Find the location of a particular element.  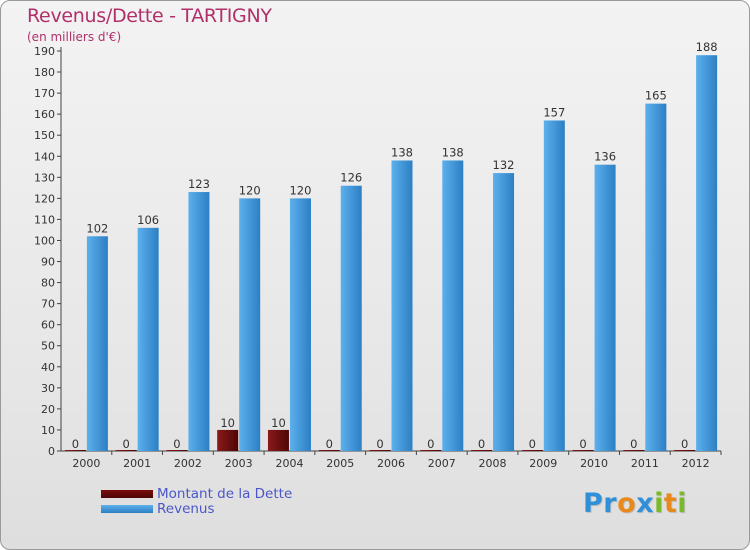

y-tick-label: 160 is located at coordinates (44, 114).